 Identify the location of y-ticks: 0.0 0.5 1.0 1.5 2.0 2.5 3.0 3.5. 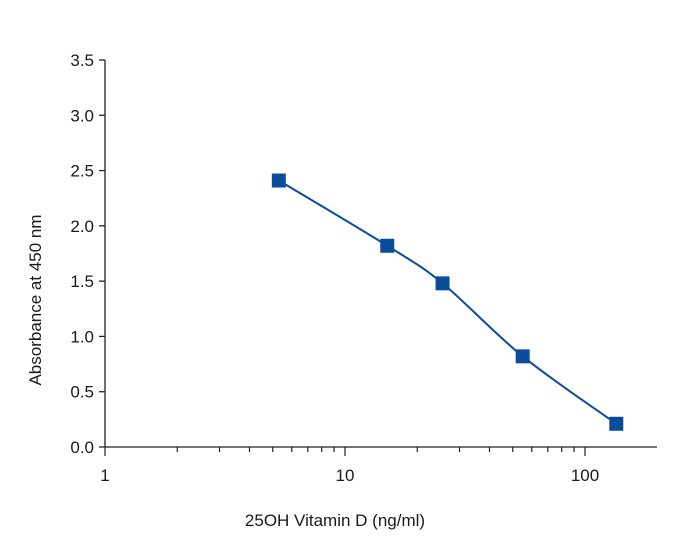
(87, 254).